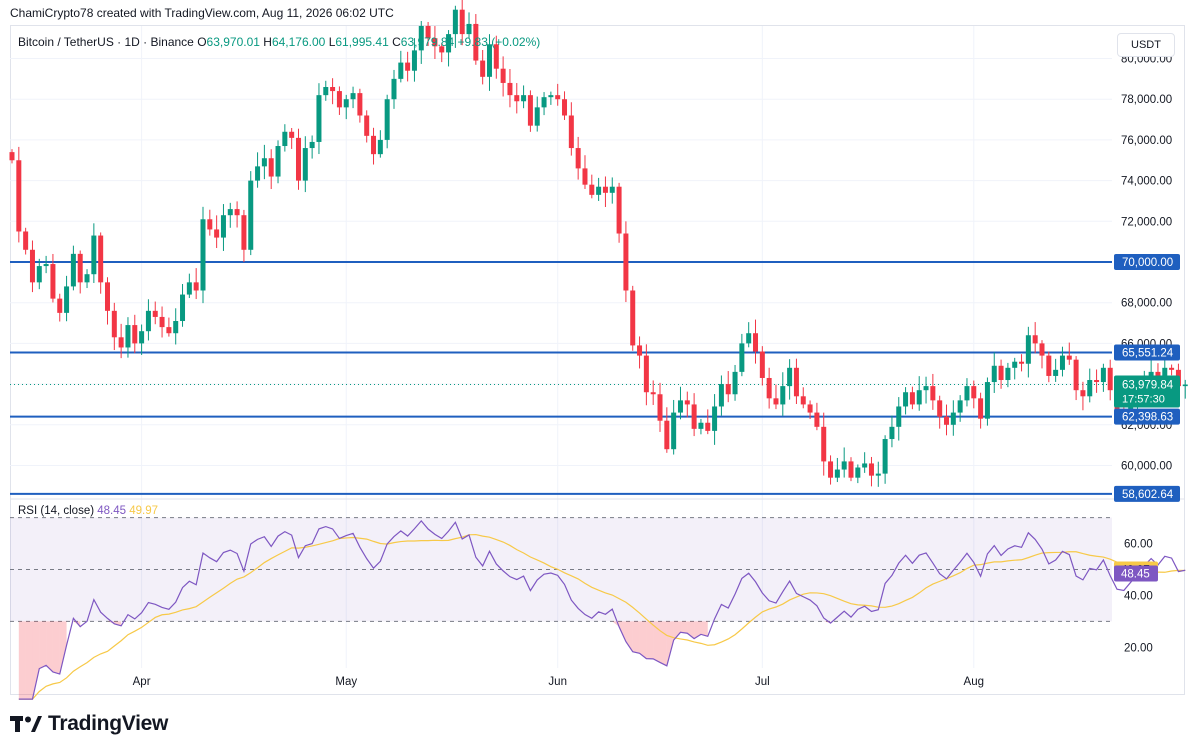 The height and width of the screenshot is (755, 1195). I want to click on price-tick-label: 76,000.00, so click(1146, 141).